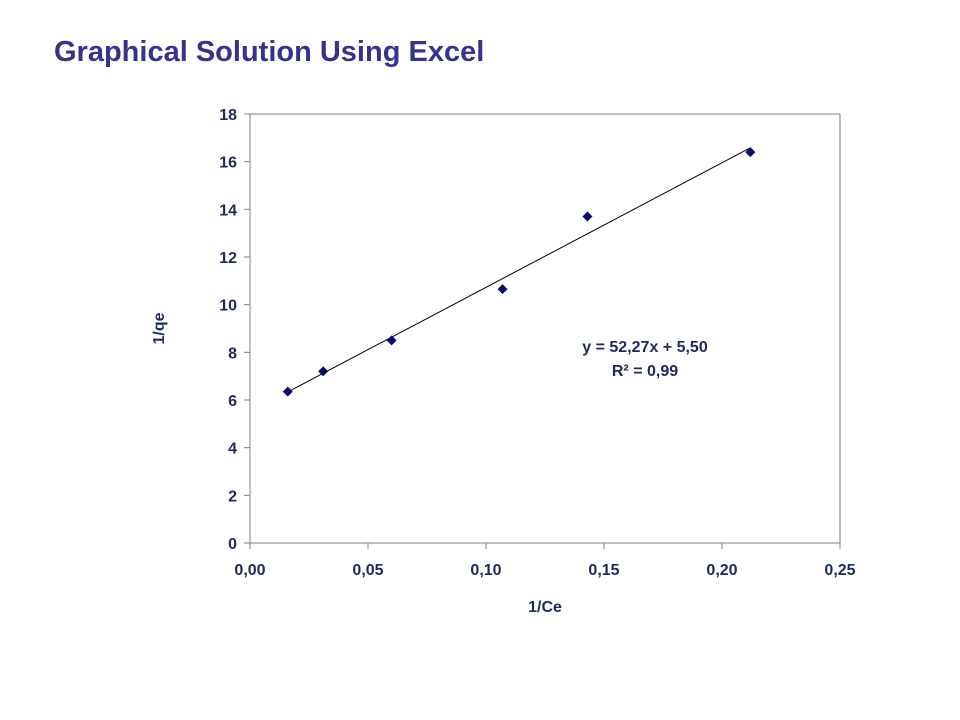  I want to click on x-tick-label: 0,20, so click(721, 570).